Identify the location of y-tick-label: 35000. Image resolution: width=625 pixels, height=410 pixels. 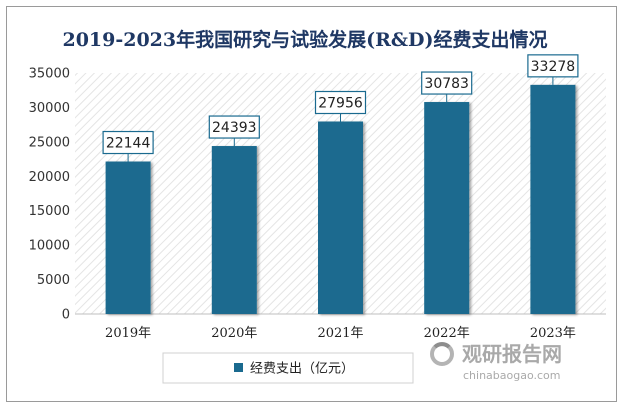
(49, 74).